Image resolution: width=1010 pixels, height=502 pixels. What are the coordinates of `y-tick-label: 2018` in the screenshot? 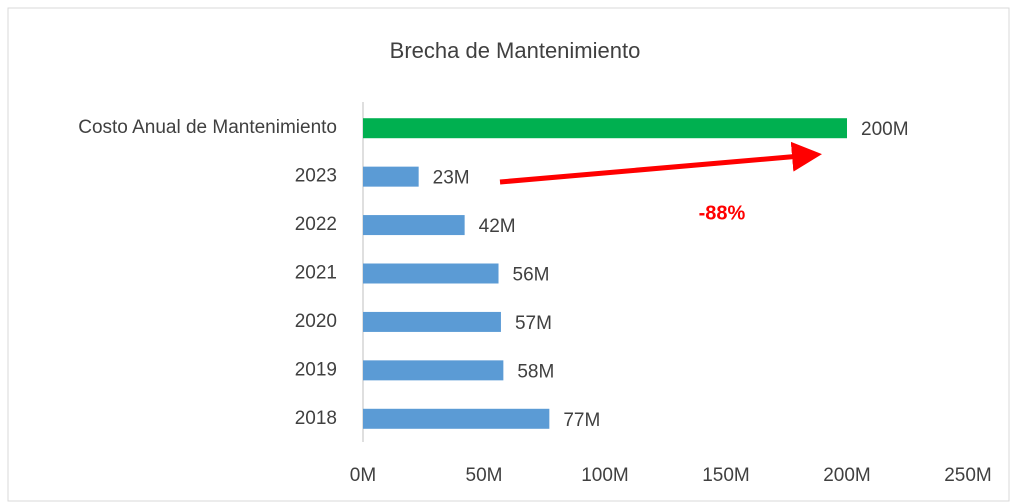 It's located at (316, 418).